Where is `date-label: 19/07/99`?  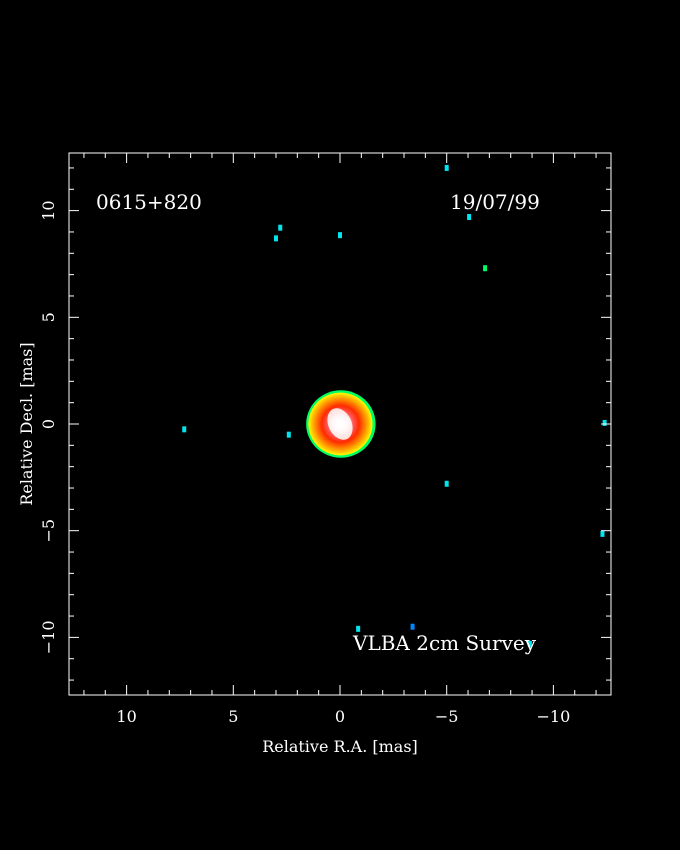 date-label: 19/07/99 is located at coordinates (495, 202).